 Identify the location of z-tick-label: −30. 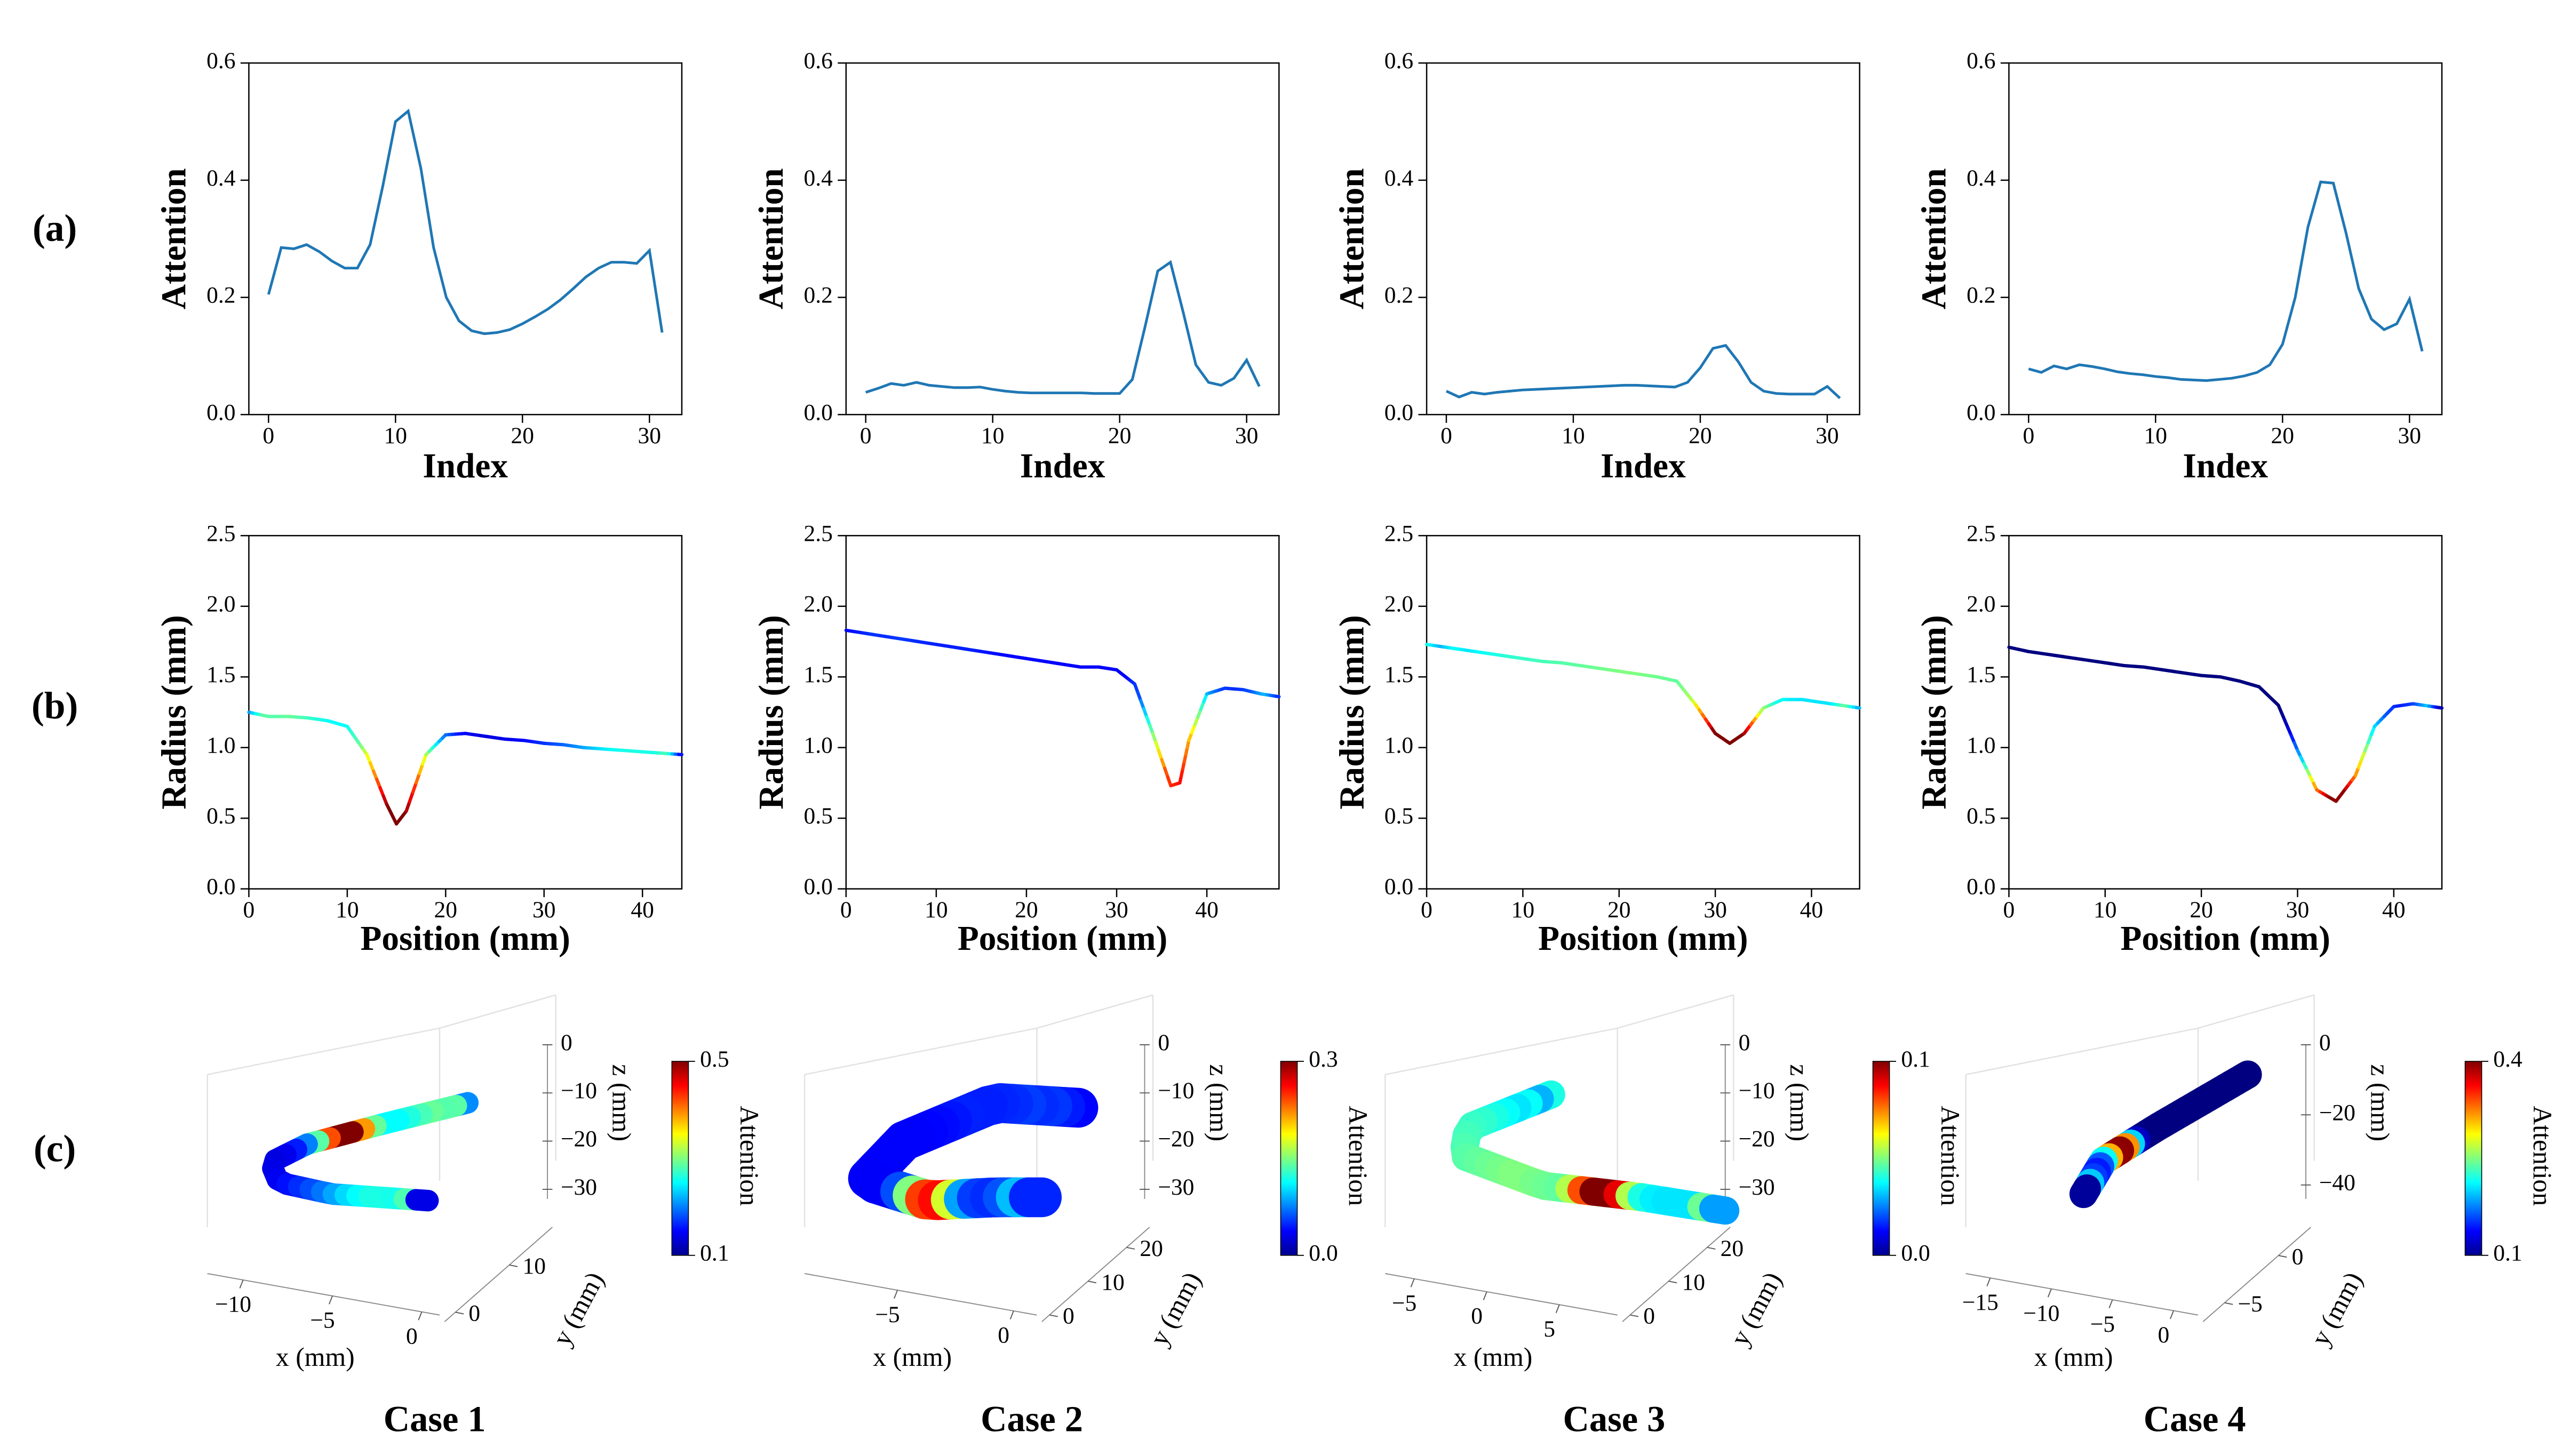
(1176, 1187).